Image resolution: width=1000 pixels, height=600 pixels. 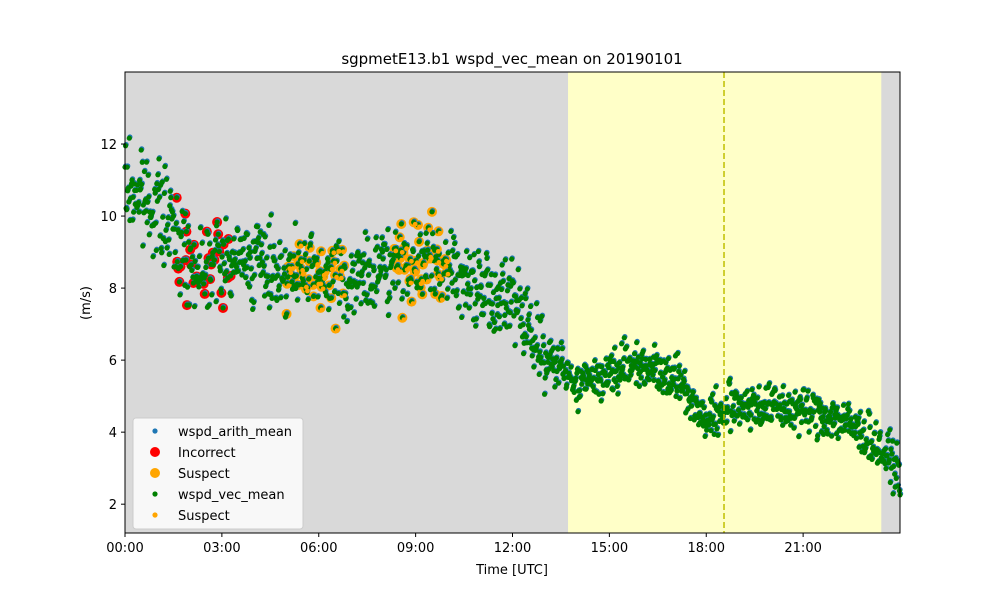 What do you see at coordinates (86, 303) in the screenshot?
I see `y-axis-label: (m/s)` at bounding box center [86, 303].